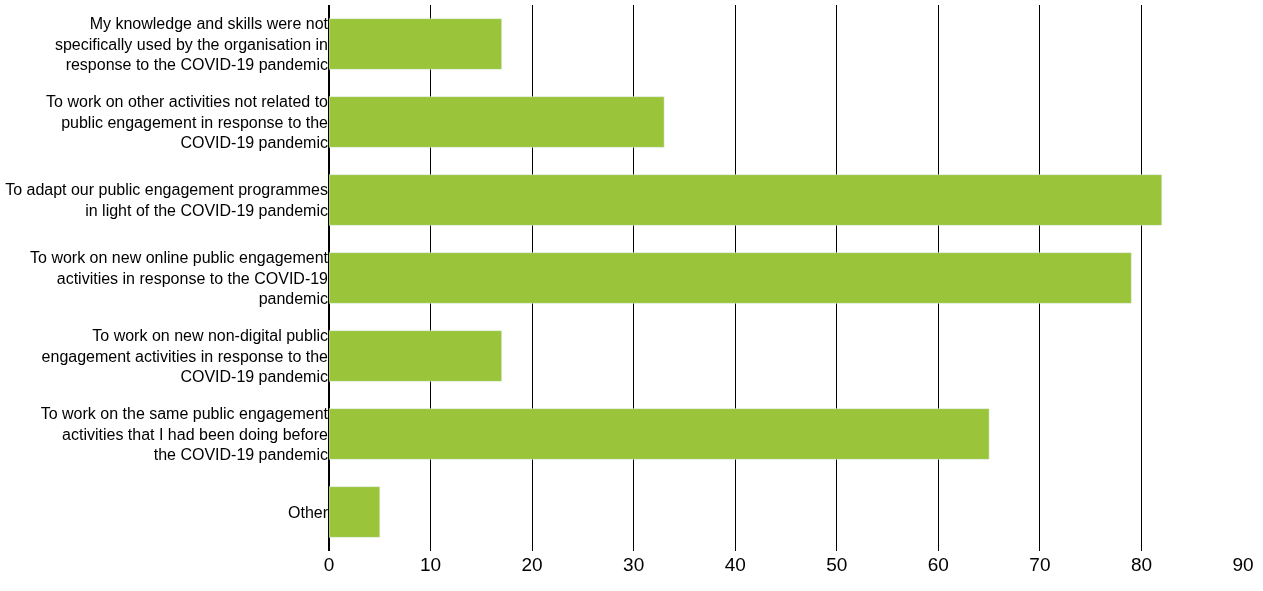 The image size is (1263, 591). I want to click on x-tick-label: 50, so click(837, 564).